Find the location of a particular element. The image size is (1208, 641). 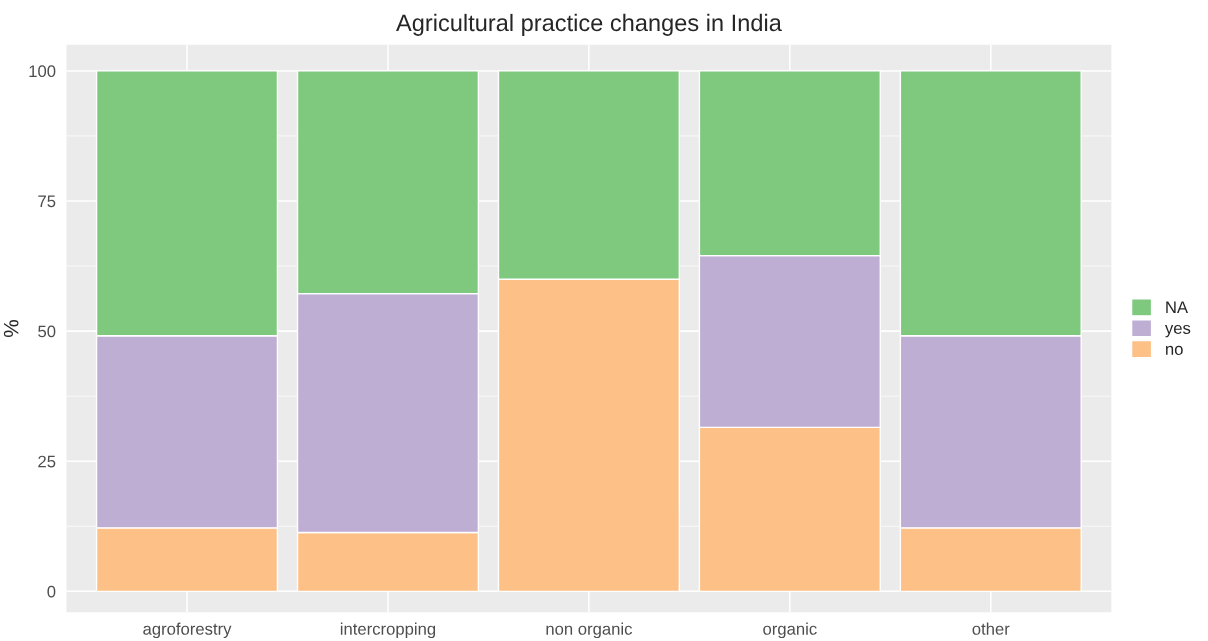

legend-label: NA is located at coordinates (1177, 307).